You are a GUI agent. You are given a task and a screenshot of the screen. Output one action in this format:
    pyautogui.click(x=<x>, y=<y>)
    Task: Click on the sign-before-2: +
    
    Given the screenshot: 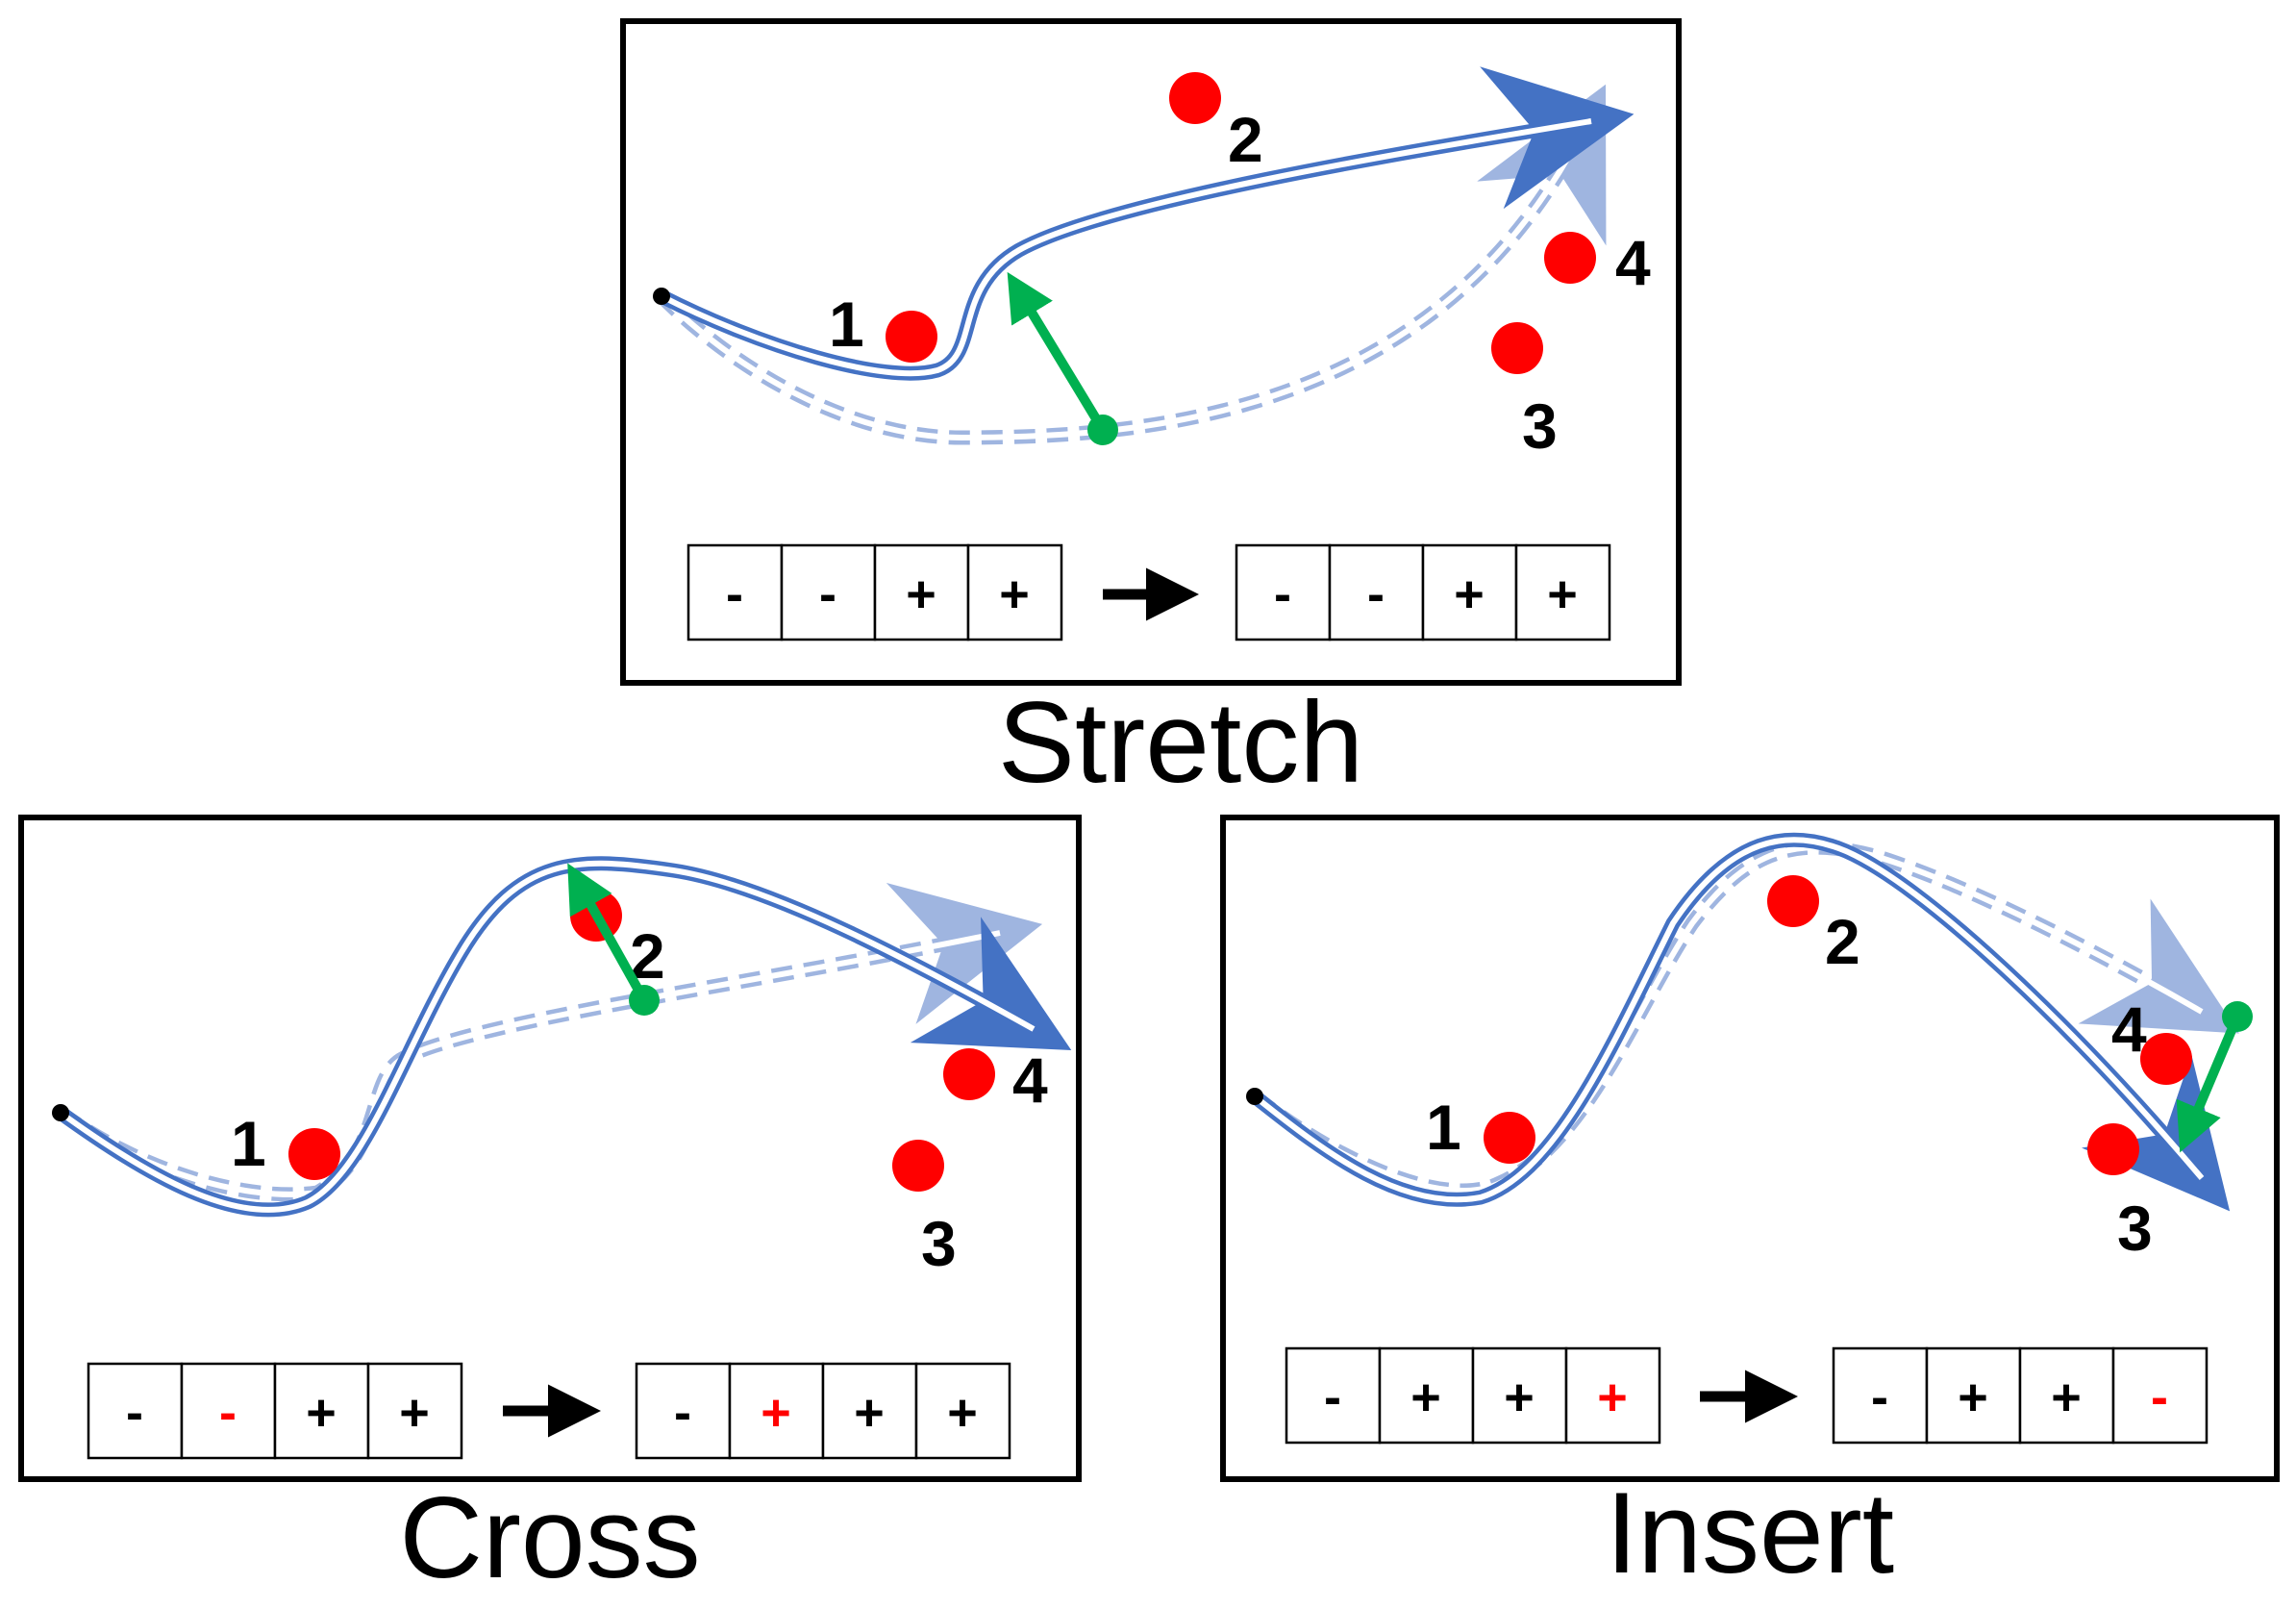 What is the action you would take?
    pyautogui.click(x=1425, y=1397)
    